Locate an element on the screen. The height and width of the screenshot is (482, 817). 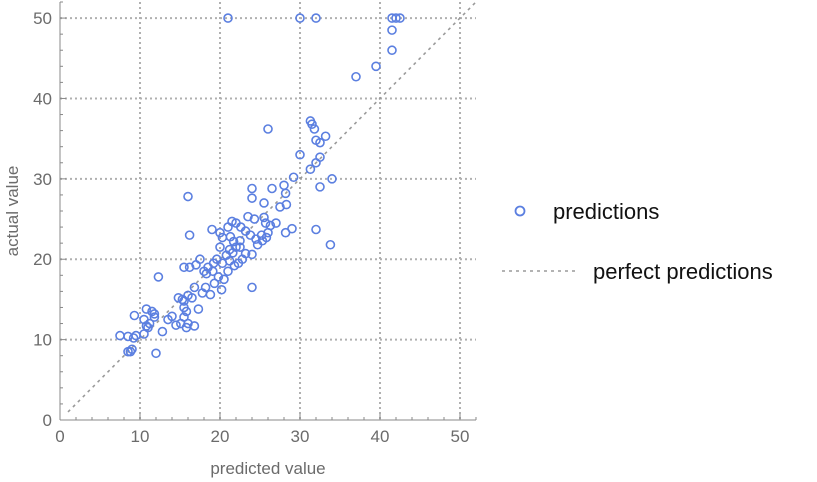
legend: predictions perfect predictions is located at coordinates (637, 241).